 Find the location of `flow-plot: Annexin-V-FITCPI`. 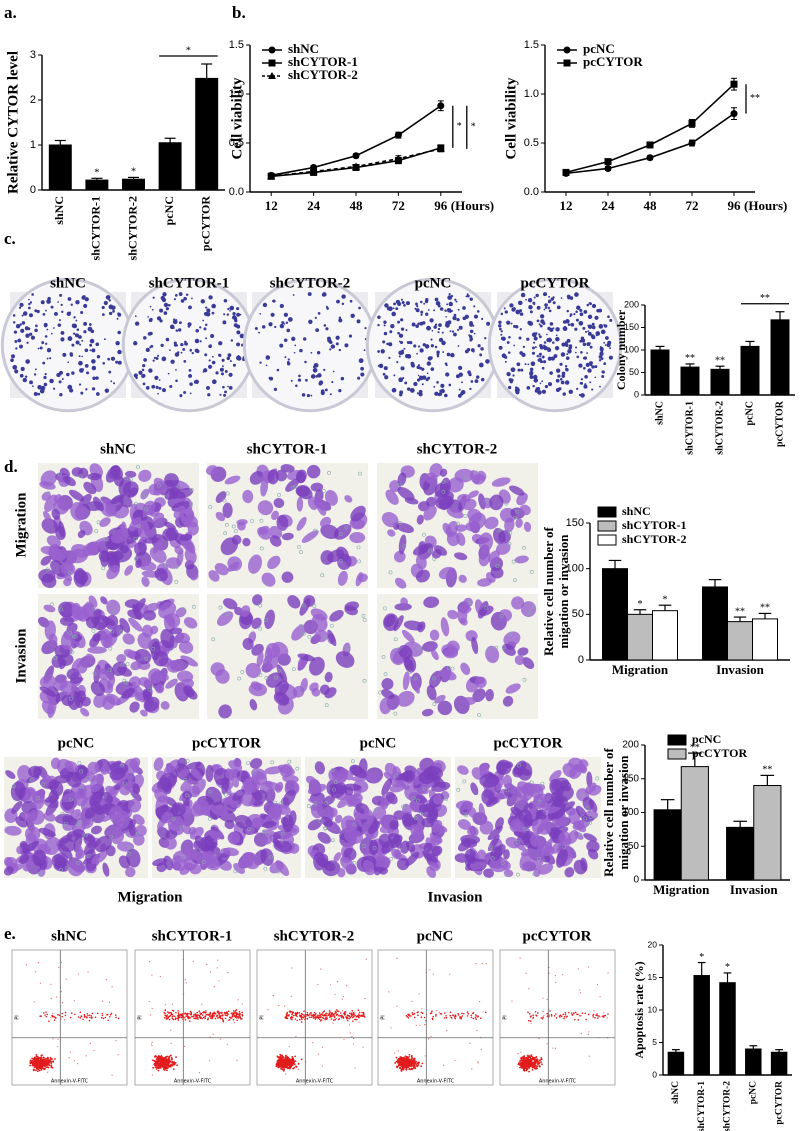

flow-plot: Annexin-V-FITCPI is located at coordinates (435, 1017).